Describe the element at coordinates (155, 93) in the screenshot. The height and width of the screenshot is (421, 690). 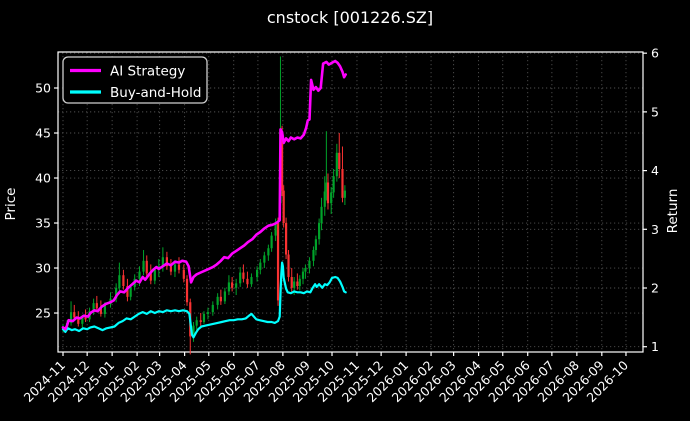
I see `legend-buy-and-hold-label: Buy-and-Hold` at that location.